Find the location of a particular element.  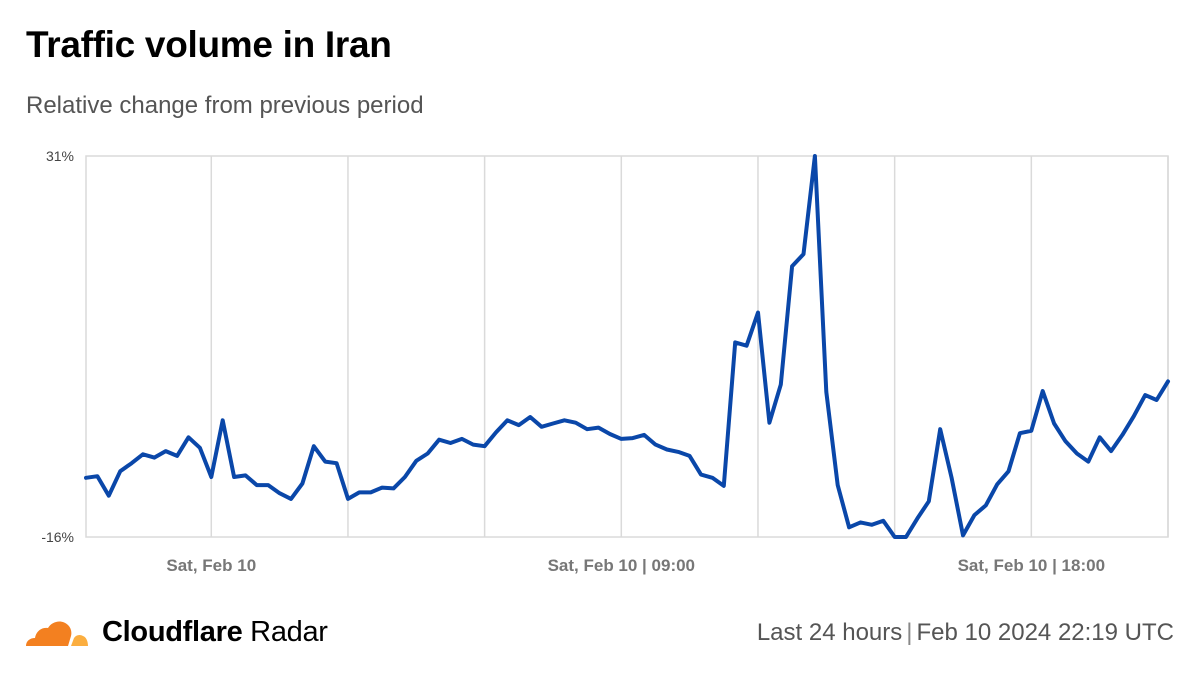

y-tick-label: -16% is located at coordinates (57, 537).